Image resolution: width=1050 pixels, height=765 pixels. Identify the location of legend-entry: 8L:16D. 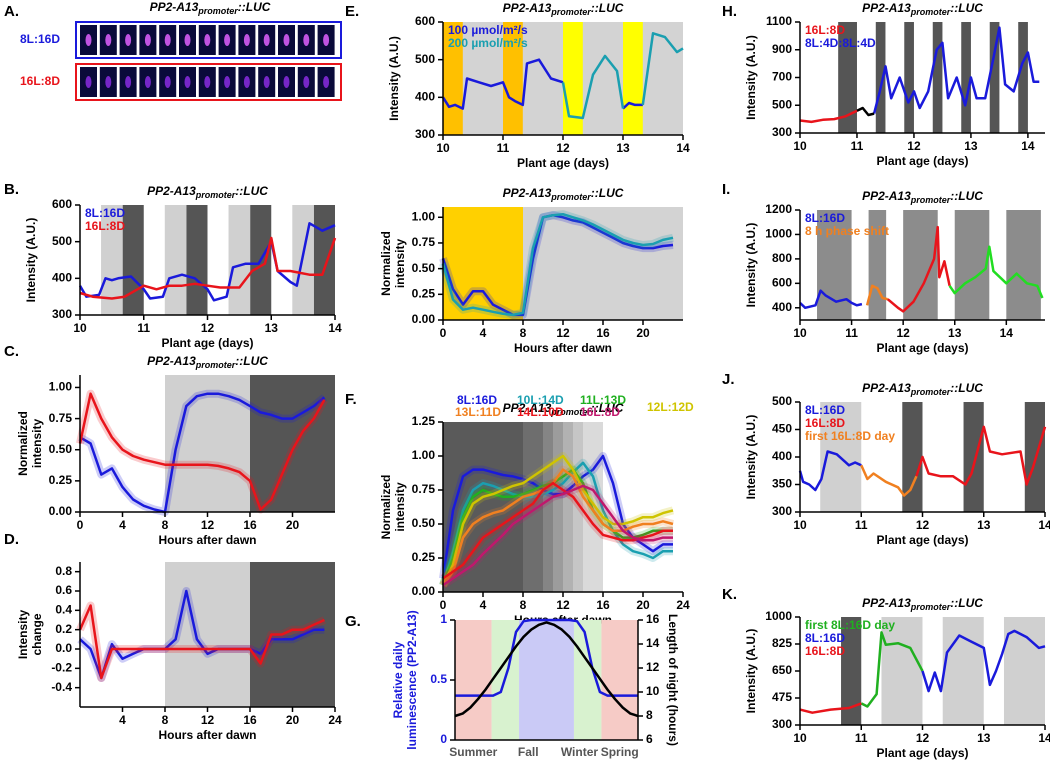
(825, 410).